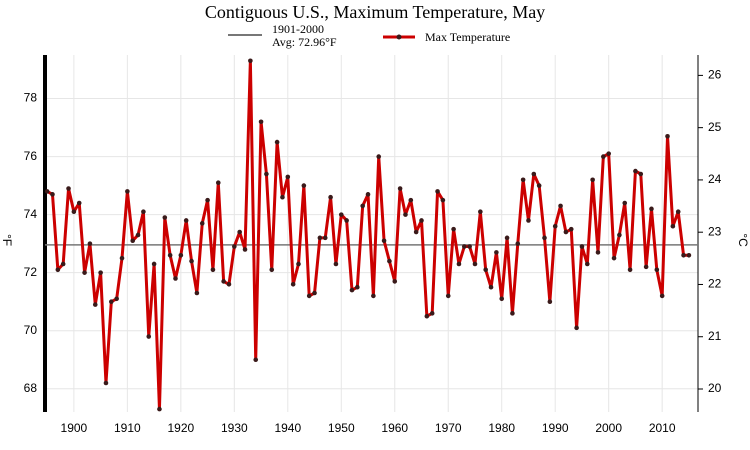 The image size is (750, 450). What do you see at coordinates (715, 179) in the screenshot?
I see `y2-tick-label: 24` at bounding box center [715, 179].